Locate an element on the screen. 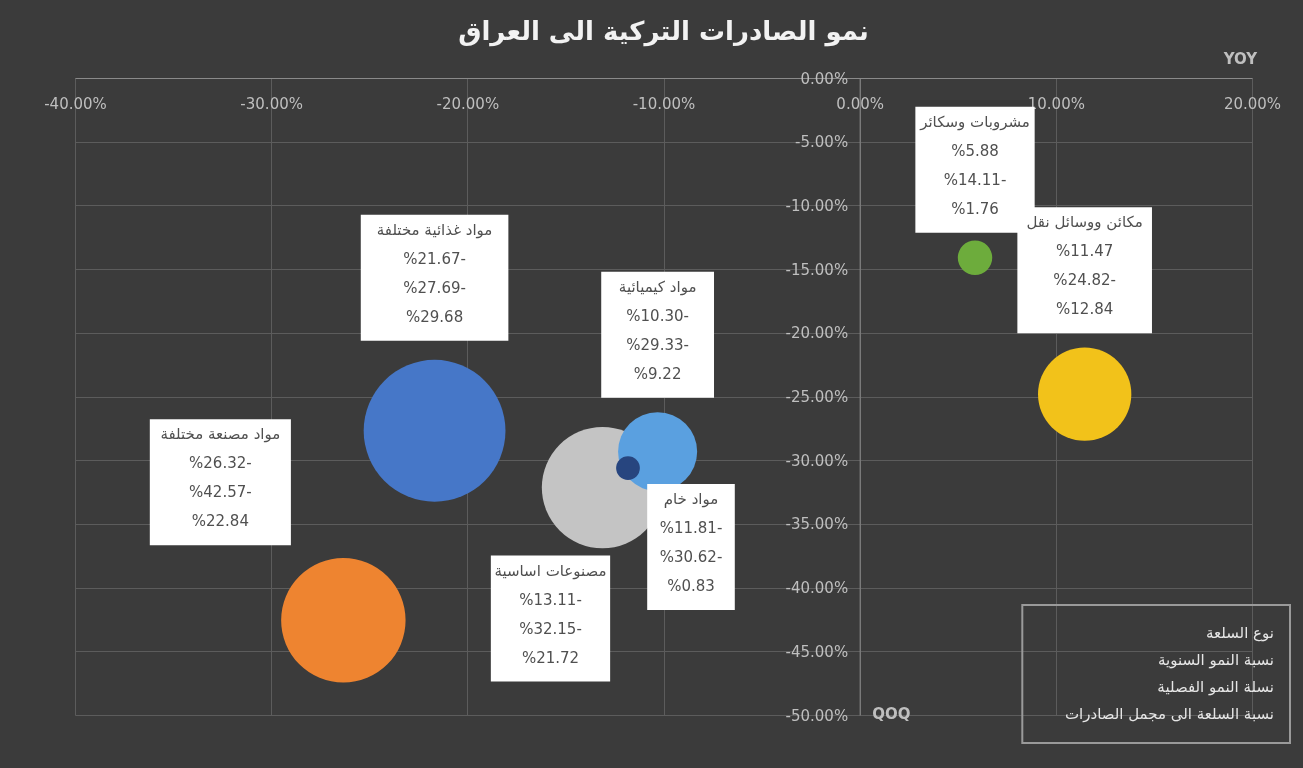  x-tick-label: -30.00% is located at coordinates (271, 103).